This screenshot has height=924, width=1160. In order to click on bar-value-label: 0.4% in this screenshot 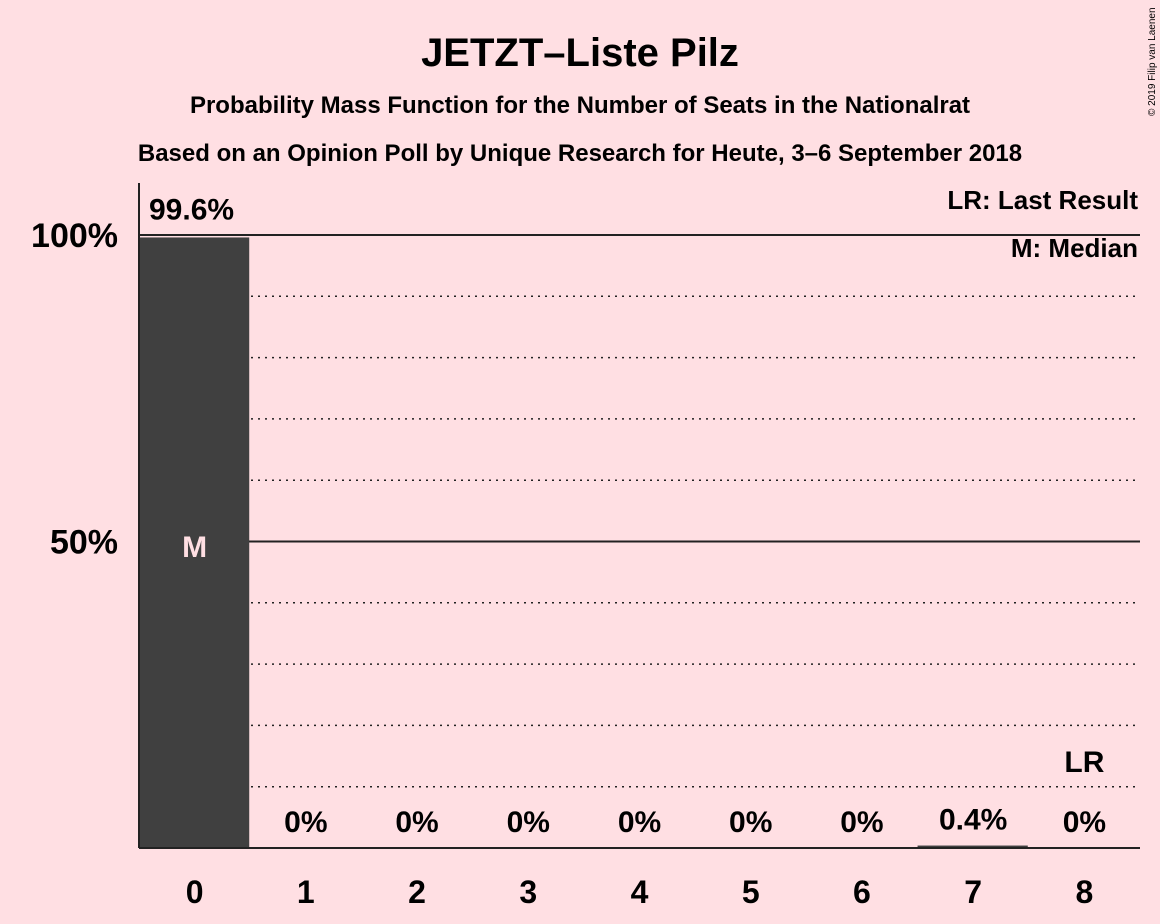, I will do `click(973, 820)`.